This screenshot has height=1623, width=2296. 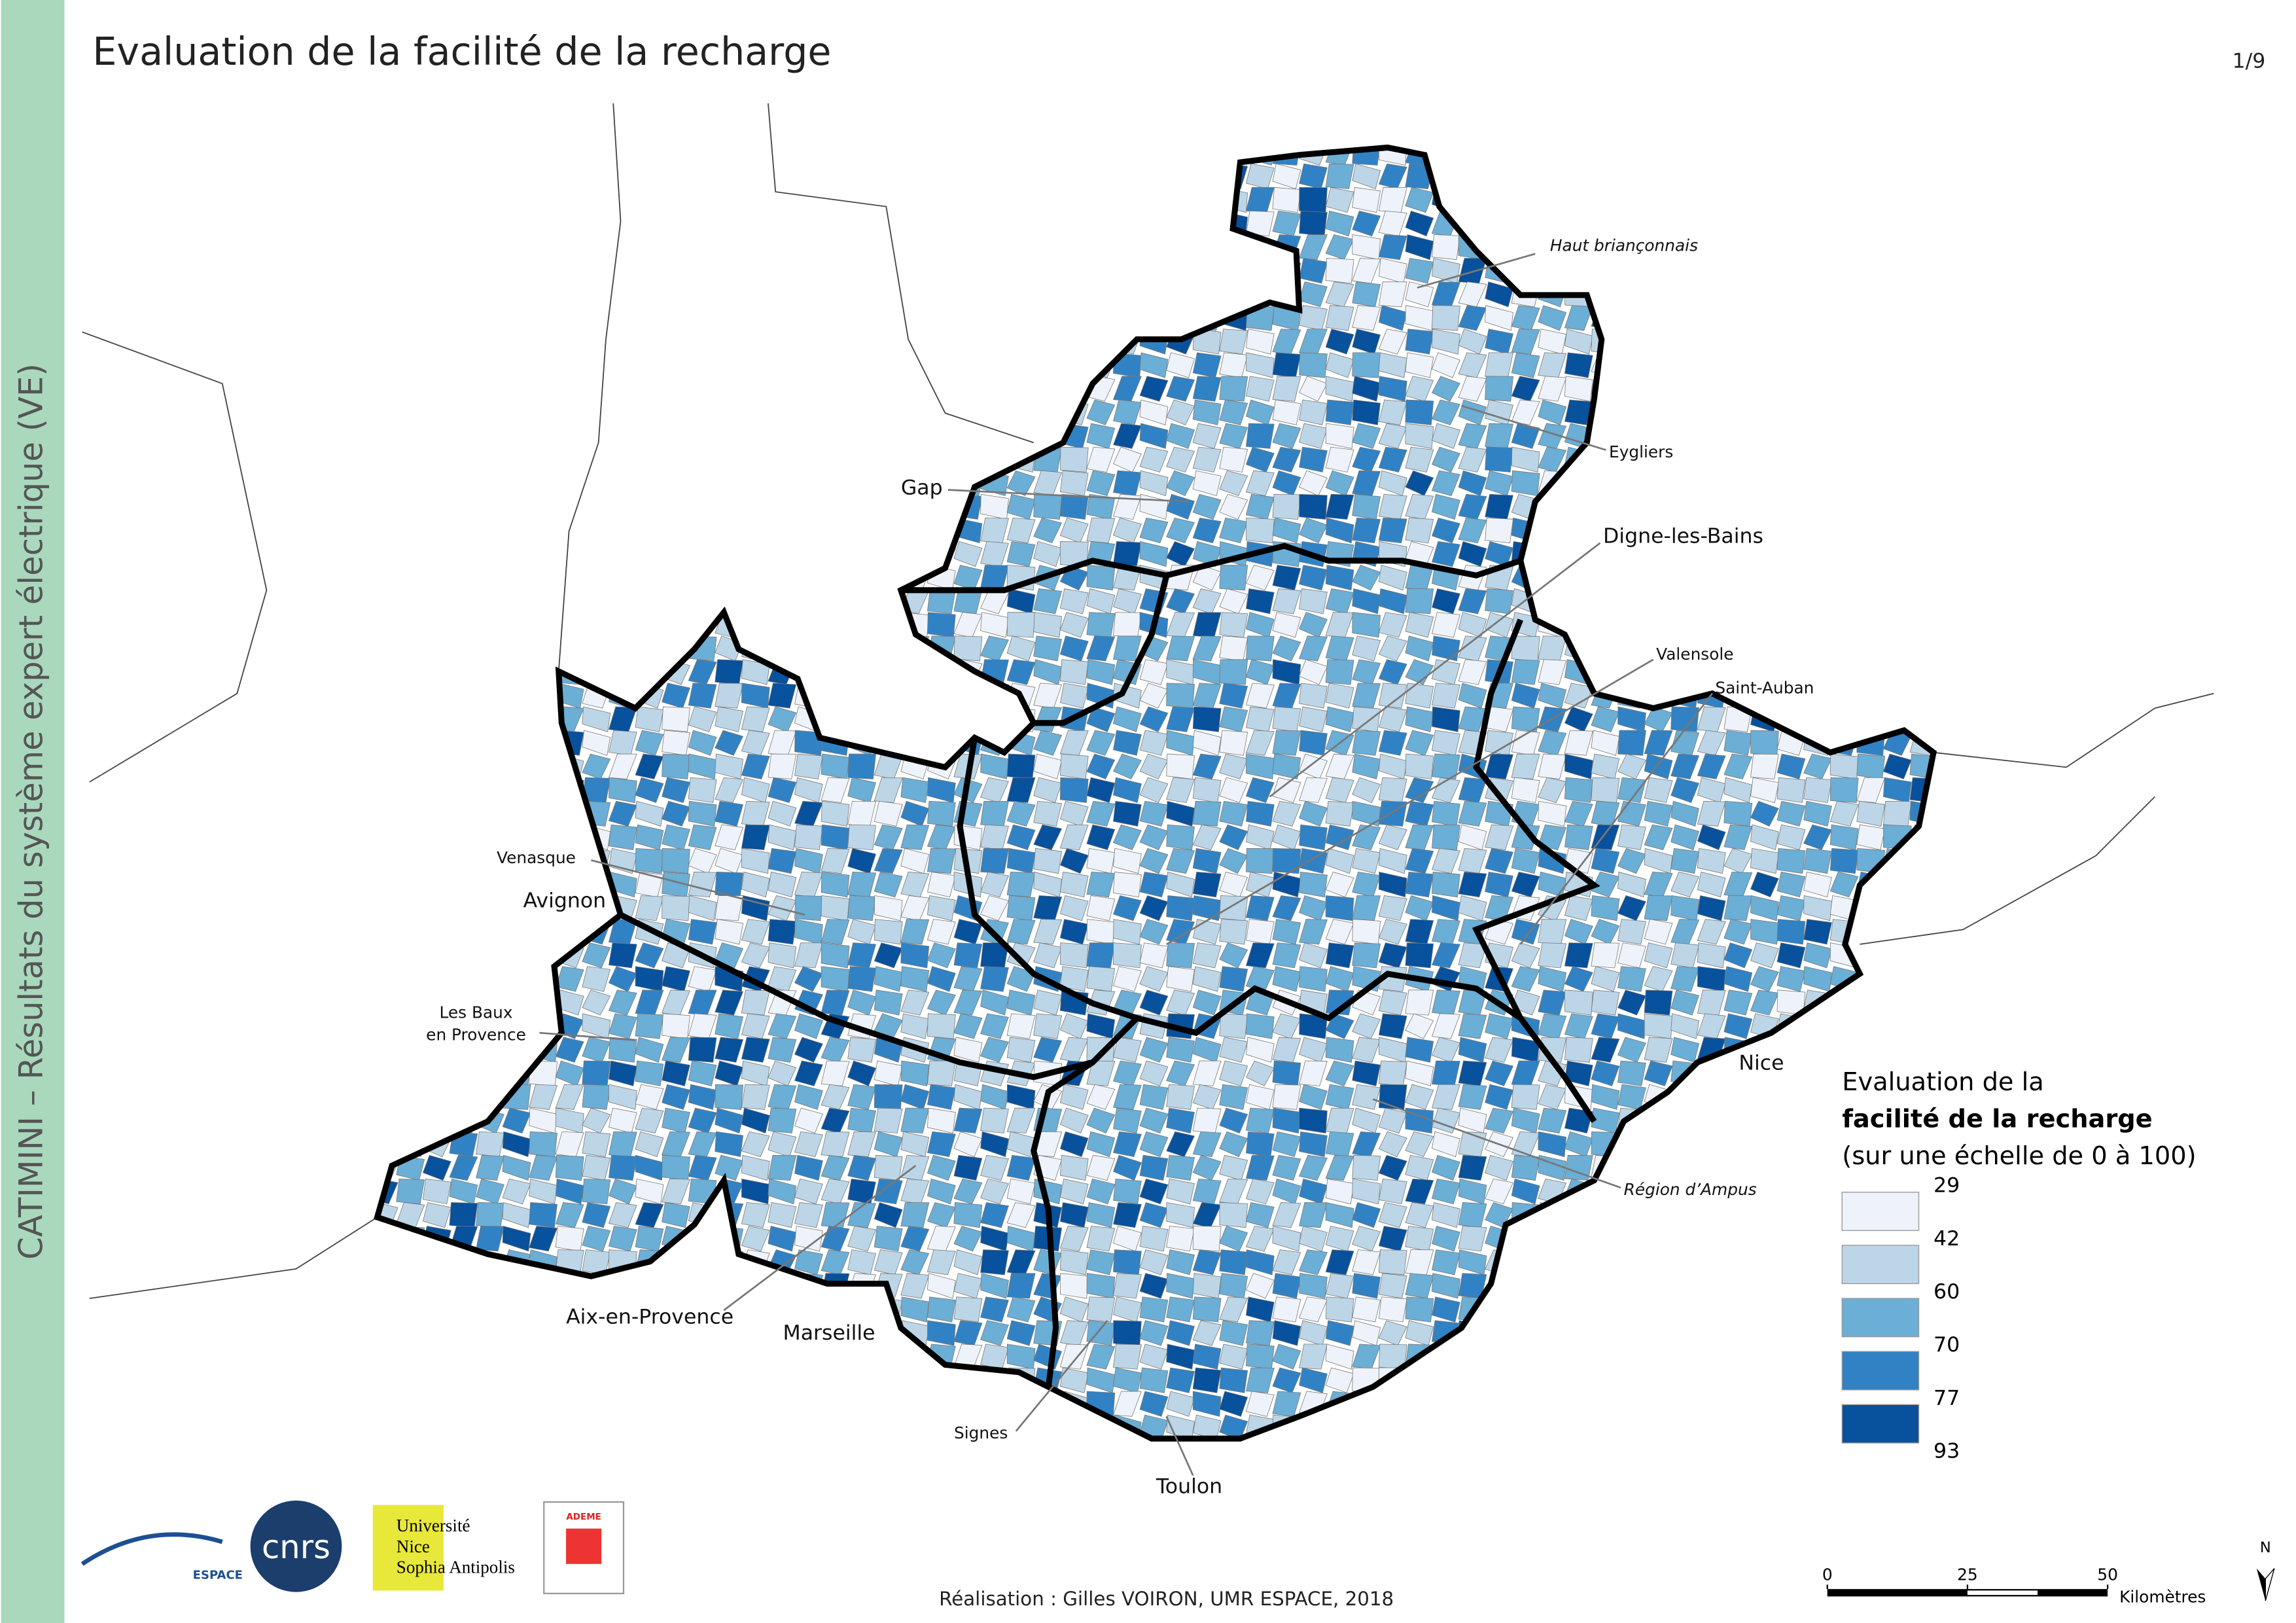 I want to click on page-number: 1/9, so click(x=2249, y=62).